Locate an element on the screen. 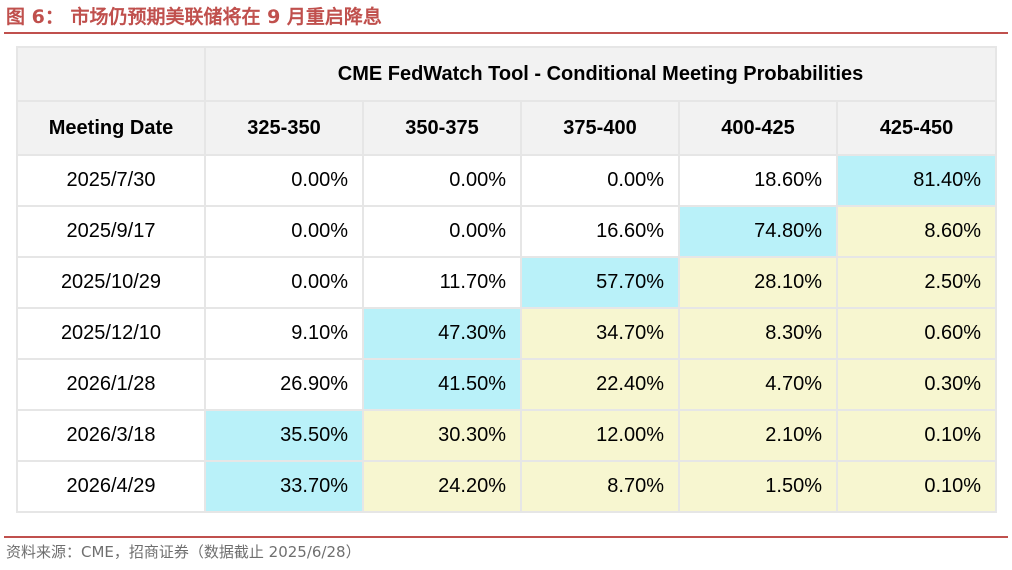 The width and height of the screenshot is (1012, 570). probability-cell: 41.50% is located at coordinates (442, 384).